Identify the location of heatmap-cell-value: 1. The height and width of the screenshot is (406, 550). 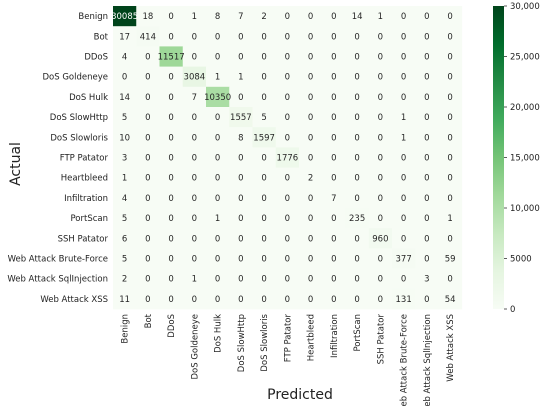
(194, 280).